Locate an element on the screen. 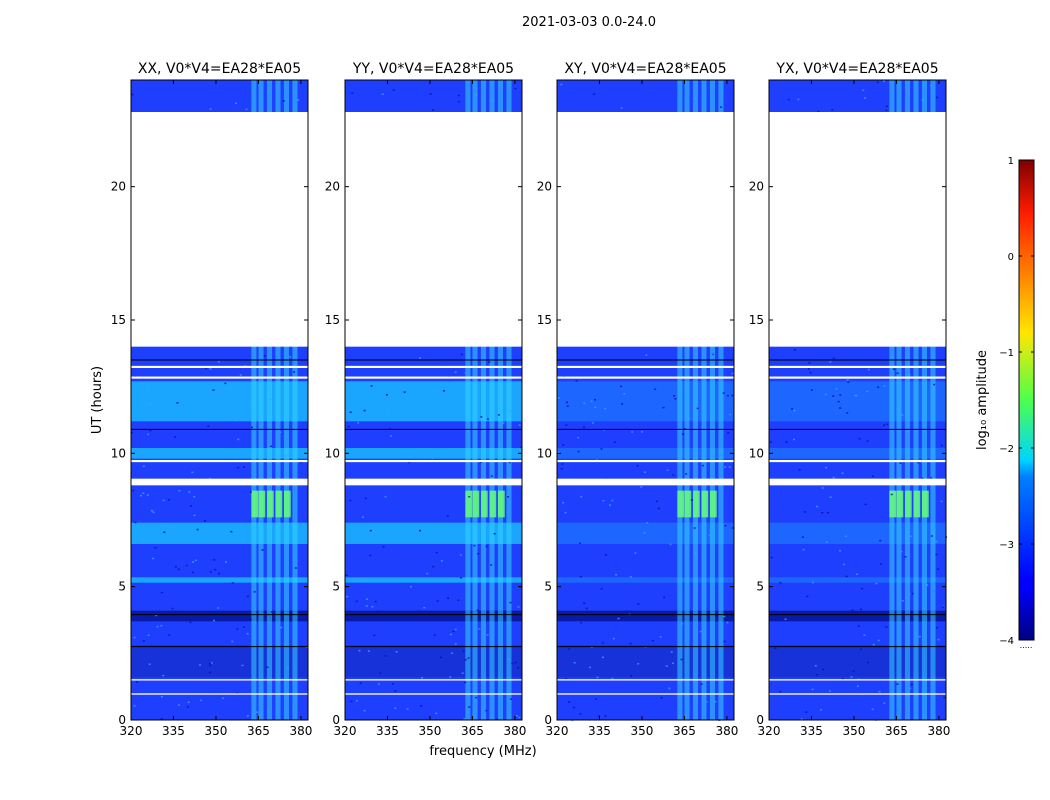 The height and width of the screenshot is (800, 1050). panel-3-ytick-label: 5 is located at coordinates (760, 587).